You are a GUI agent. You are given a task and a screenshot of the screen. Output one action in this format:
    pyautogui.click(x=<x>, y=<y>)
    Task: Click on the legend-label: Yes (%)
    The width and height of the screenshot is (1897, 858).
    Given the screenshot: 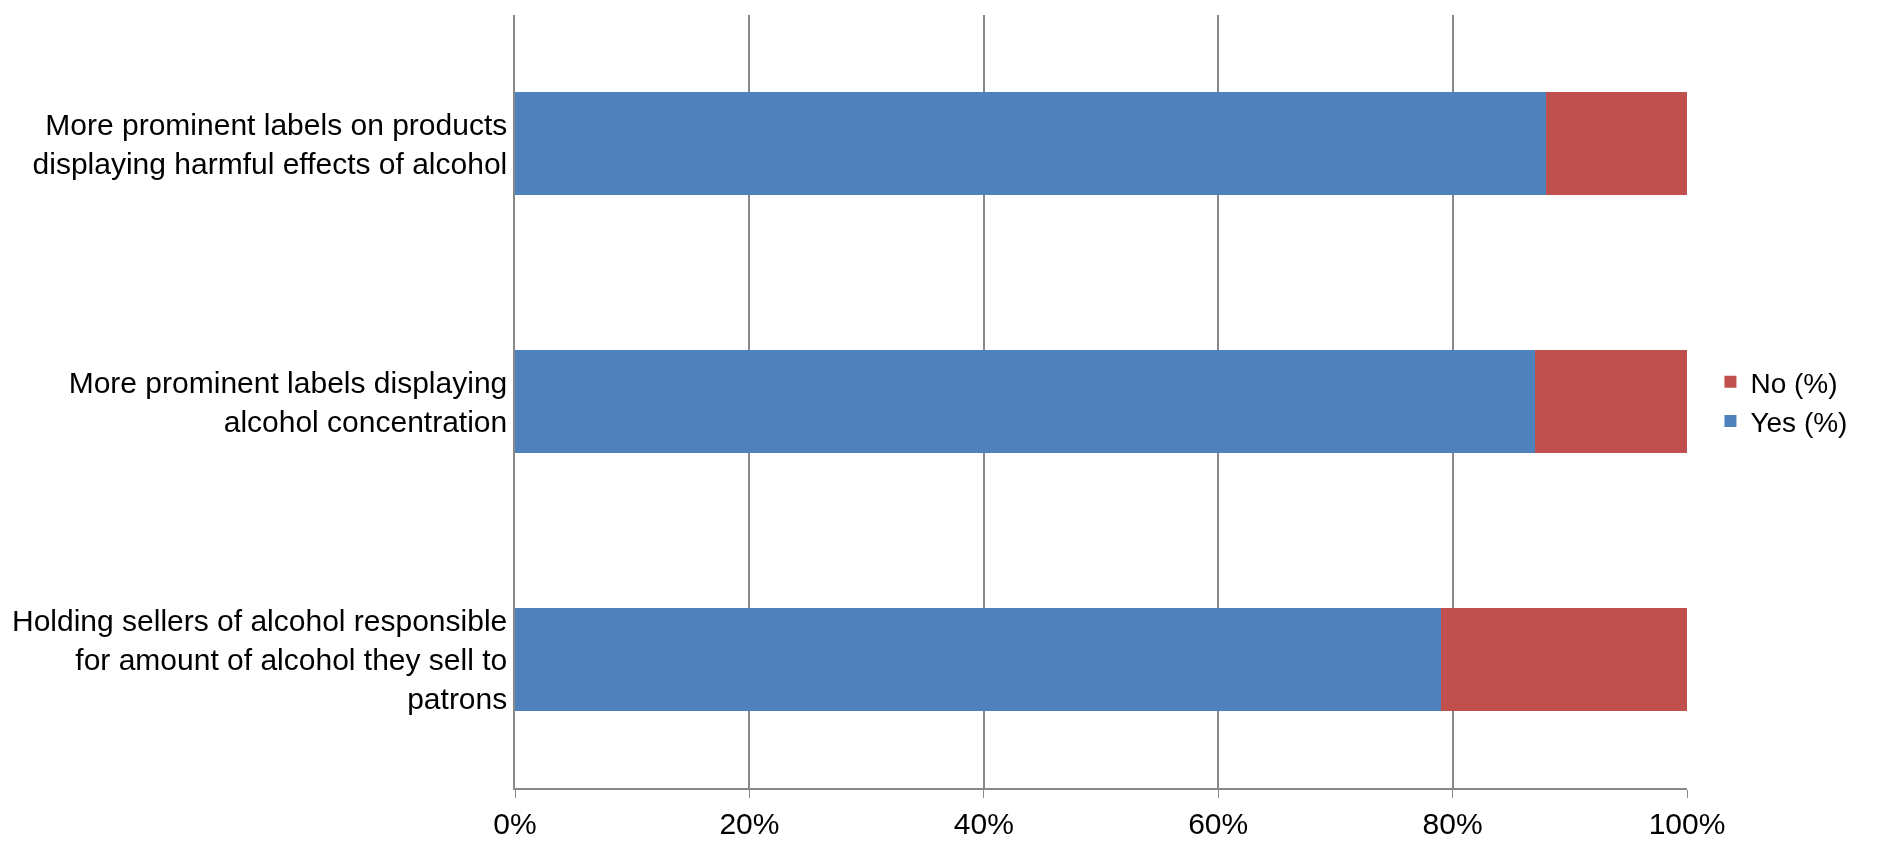 What is the action you would take?
    pyautogui.click(x=1799, y=423)
    